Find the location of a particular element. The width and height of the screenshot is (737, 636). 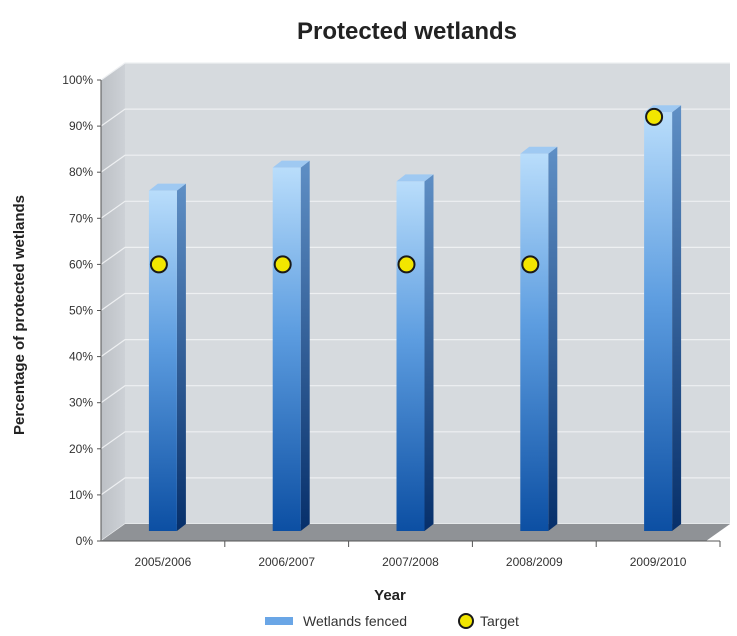

legend-target-swatch is located at coordinates (466, 621).